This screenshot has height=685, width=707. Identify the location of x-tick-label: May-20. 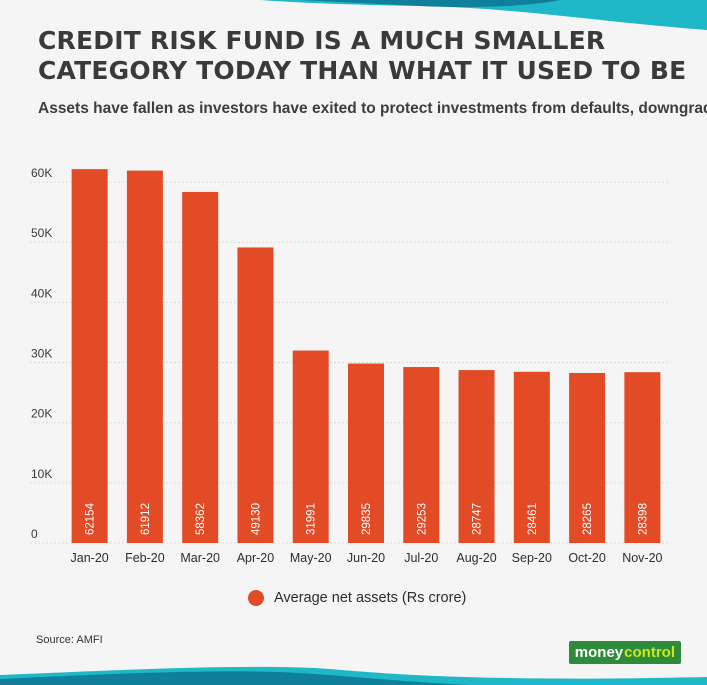
(311, 558).